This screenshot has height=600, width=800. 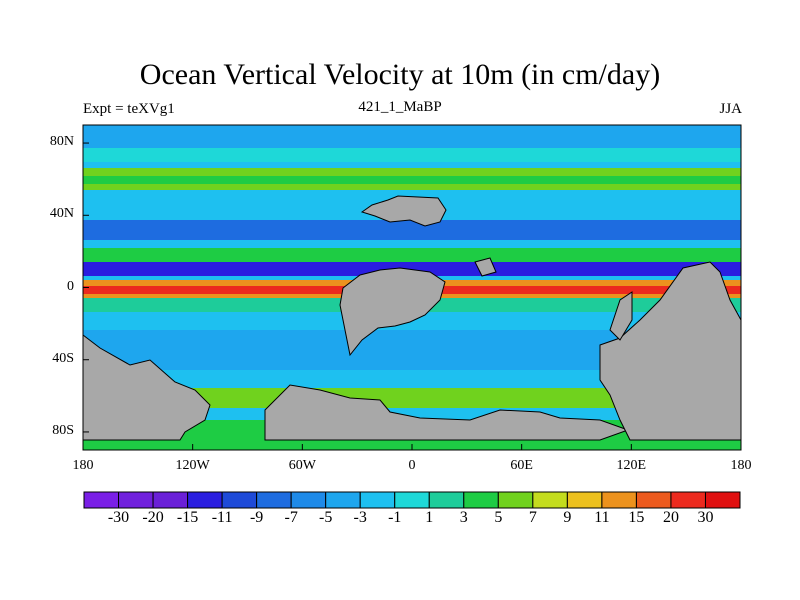 I want to click on longitude-label: 60E, so click(x=521, y=465).